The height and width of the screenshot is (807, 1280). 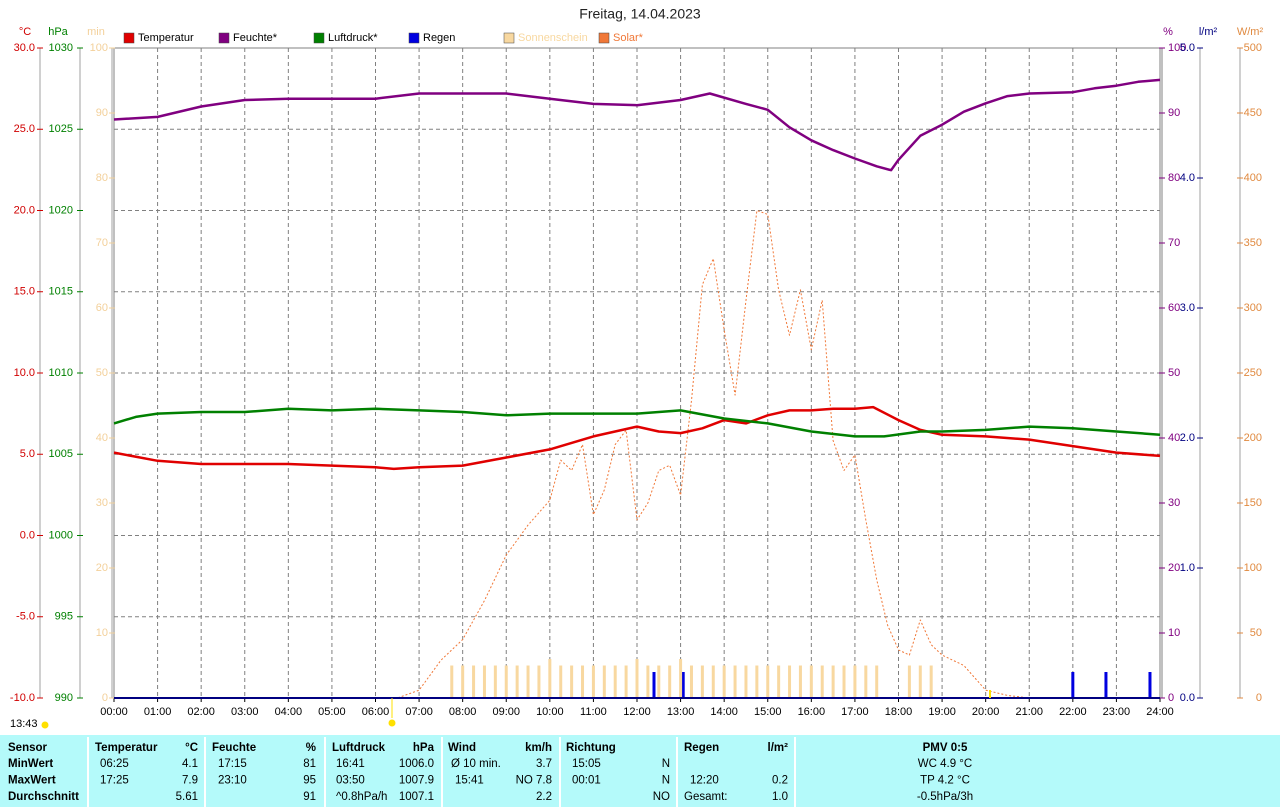 What do you see at coordinates (187, 797) in the screenshot?
I see `table-cell: 5.61` at bounding box center [187, 797].